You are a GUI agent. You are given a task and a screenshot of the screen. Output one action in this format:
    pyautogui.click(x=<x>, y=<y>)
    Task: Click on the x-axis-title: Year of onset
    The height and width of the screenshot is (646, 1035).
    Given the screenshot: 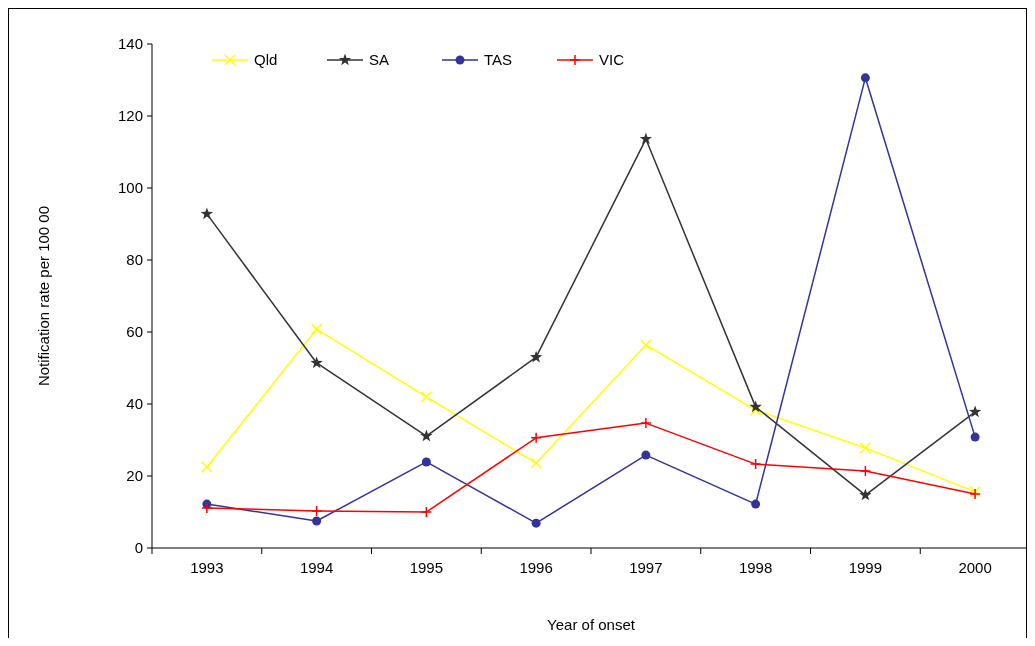 What is the action you would take?
    pyautogui.click(x=591, y=624)
    